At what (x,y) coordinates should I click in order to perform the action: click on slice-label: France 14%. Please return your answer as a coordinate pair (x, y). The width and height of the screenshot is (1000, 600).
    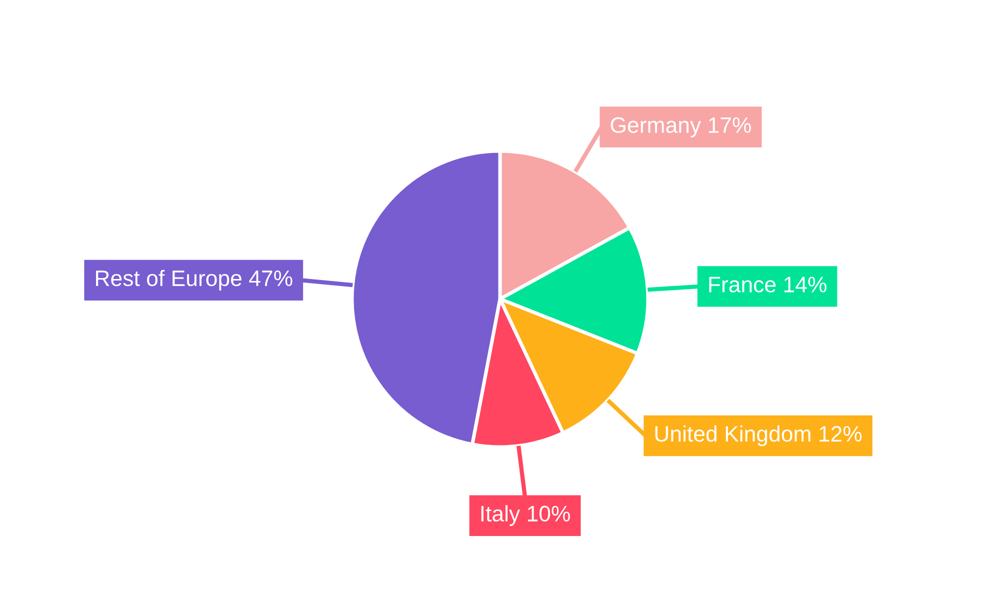
    Looking at the image, I should click on (767, 284).